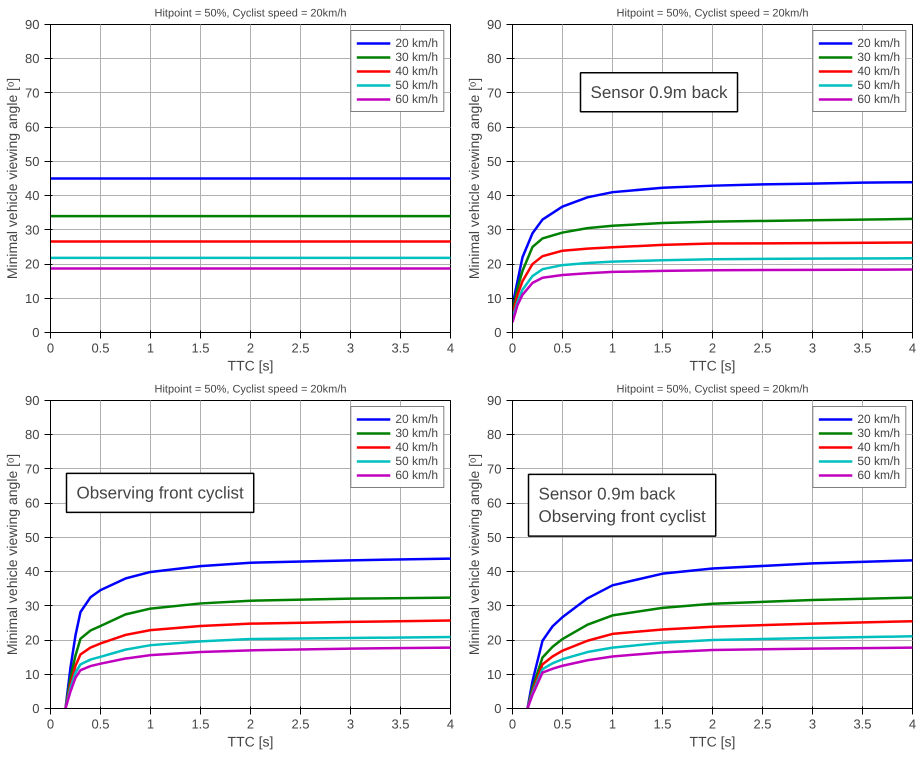 Image resolution: width=924 pixels, height=757 pixels. I want to click on annotation: Sensor 0.9m back Observing front cyclist, so click(622, 505).